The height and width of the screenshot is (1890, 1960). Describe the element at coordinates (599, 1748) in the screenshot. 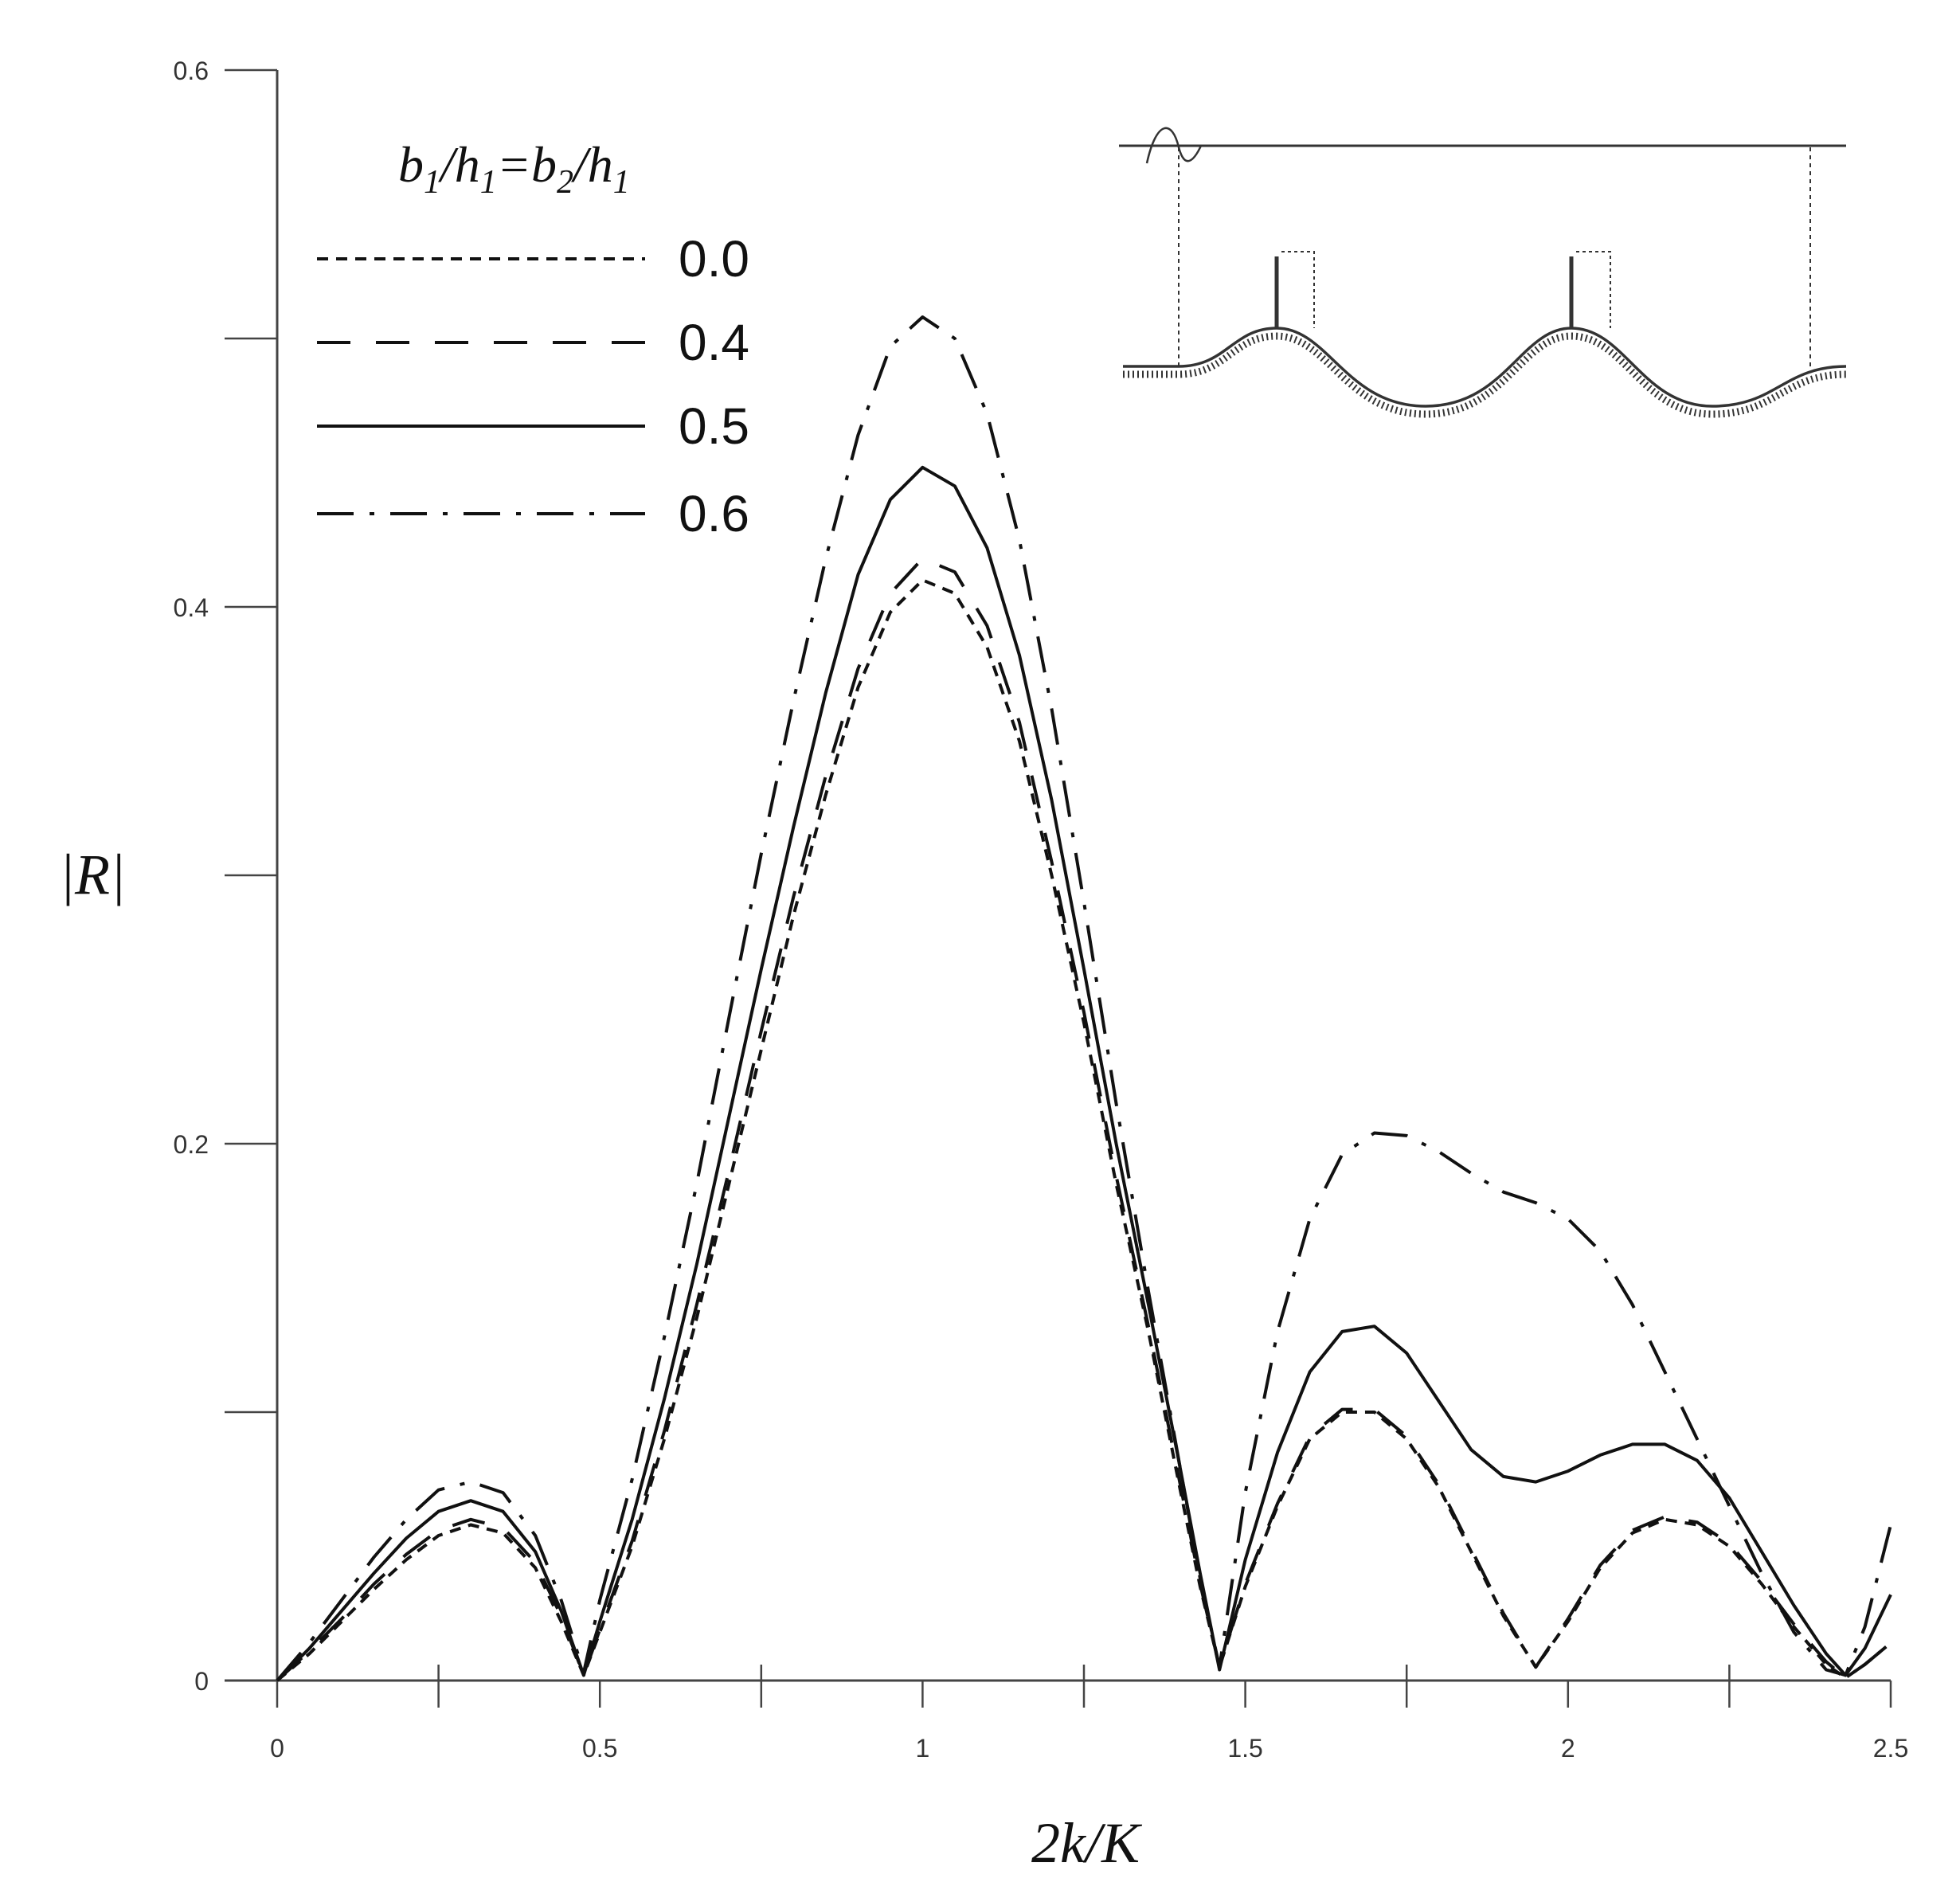

I see `x-tick-label: 0.5` at that location.